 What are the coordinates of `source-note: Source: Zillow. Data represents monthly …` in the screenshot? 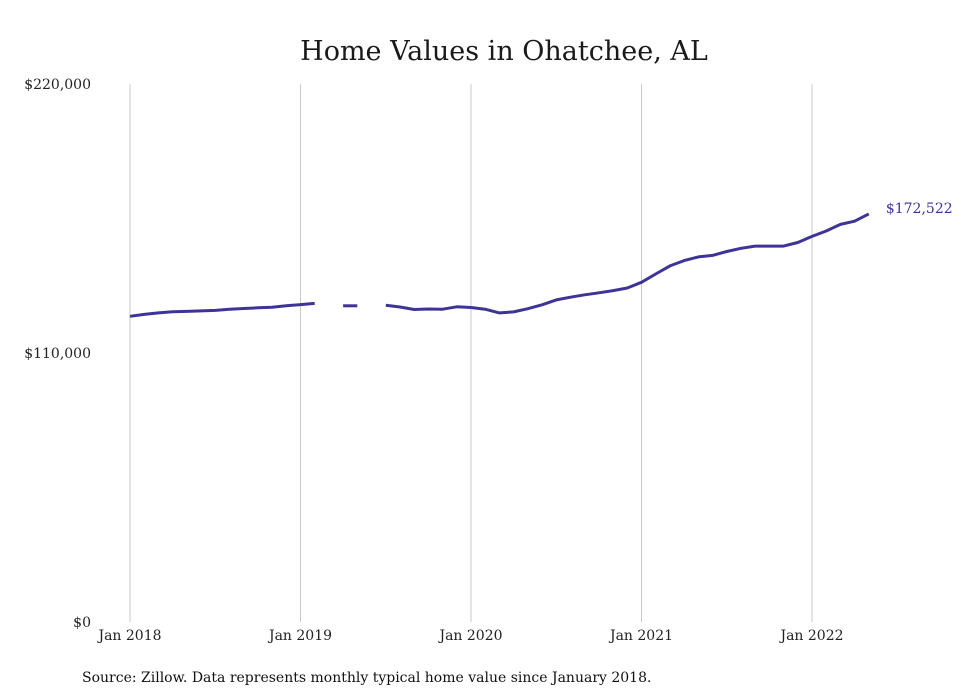 It's located at (366, 678).